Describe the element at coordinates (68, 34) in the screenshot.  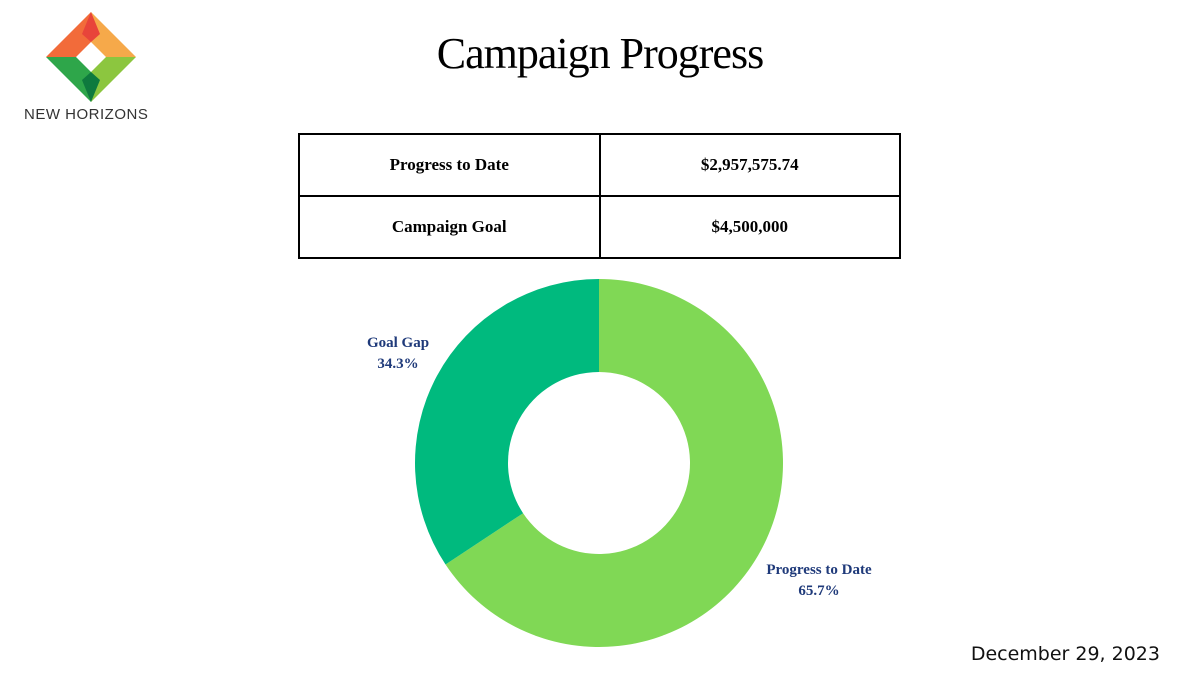
I see `logo-petal-top-left` at that location.